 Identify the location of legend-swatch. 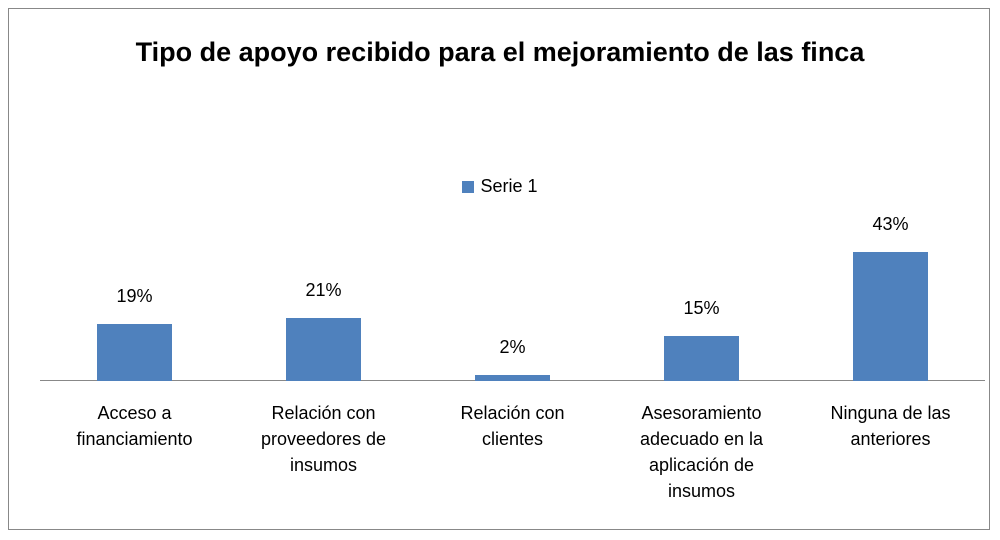
(468, 186).